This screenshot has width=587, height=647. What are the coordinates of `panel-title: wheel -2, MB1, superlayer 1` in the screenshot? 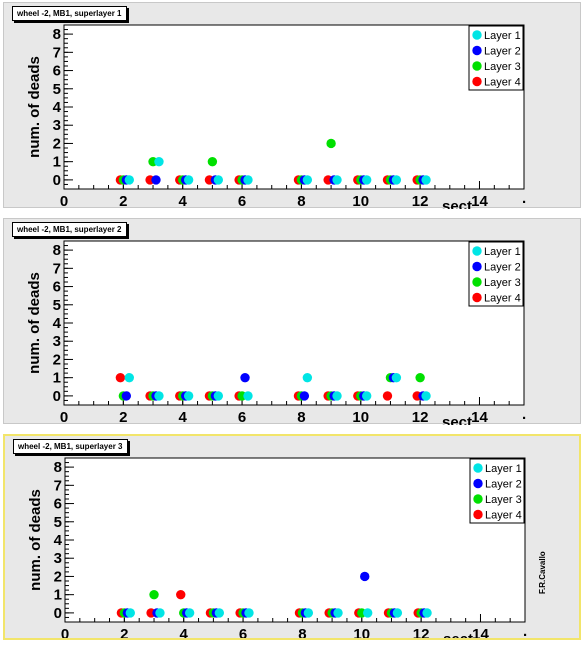 It's located at (69, 13).